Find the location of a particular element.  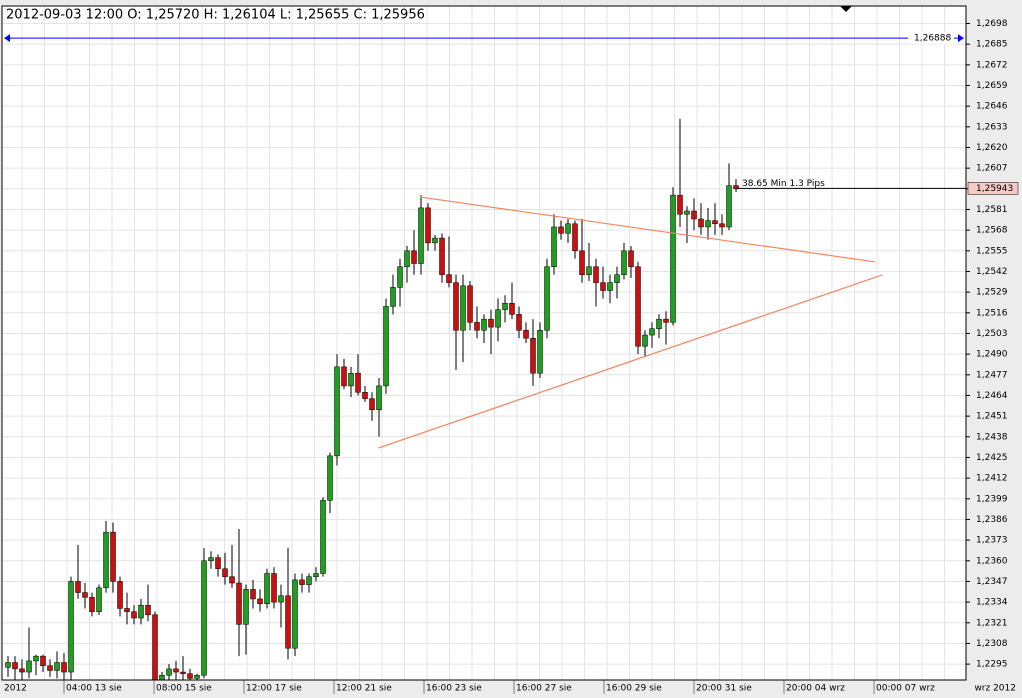

y-tick-label: 1,2438 is located at coordinates (992, 437).